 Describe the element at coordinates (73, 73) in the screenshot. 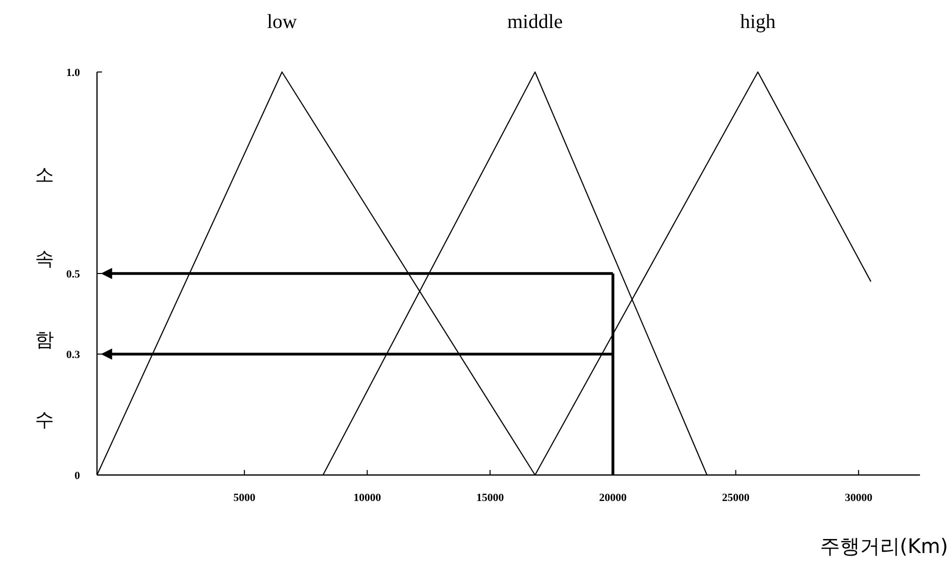

I see `y-tick-label: 1.0` at that location.